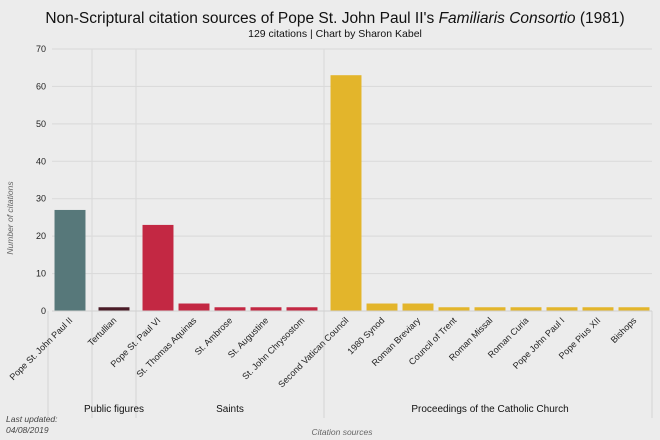 The height and width of the screenshot is (440, 660). I want to click on x-tick-label: St. Thomas Aquinas, so click(166, 347).